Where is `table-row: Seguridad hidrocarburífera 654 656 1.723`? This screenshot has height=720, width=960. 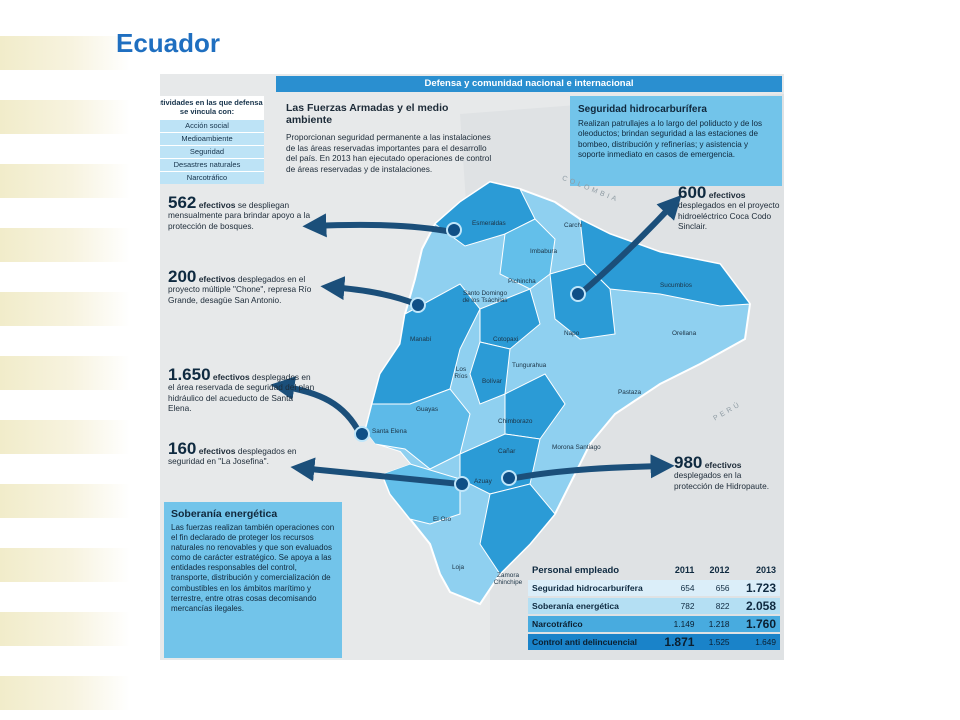
table-row: Seguridad hidrocarburífera 654 656 1.723 is located at coordinates (654, 588).